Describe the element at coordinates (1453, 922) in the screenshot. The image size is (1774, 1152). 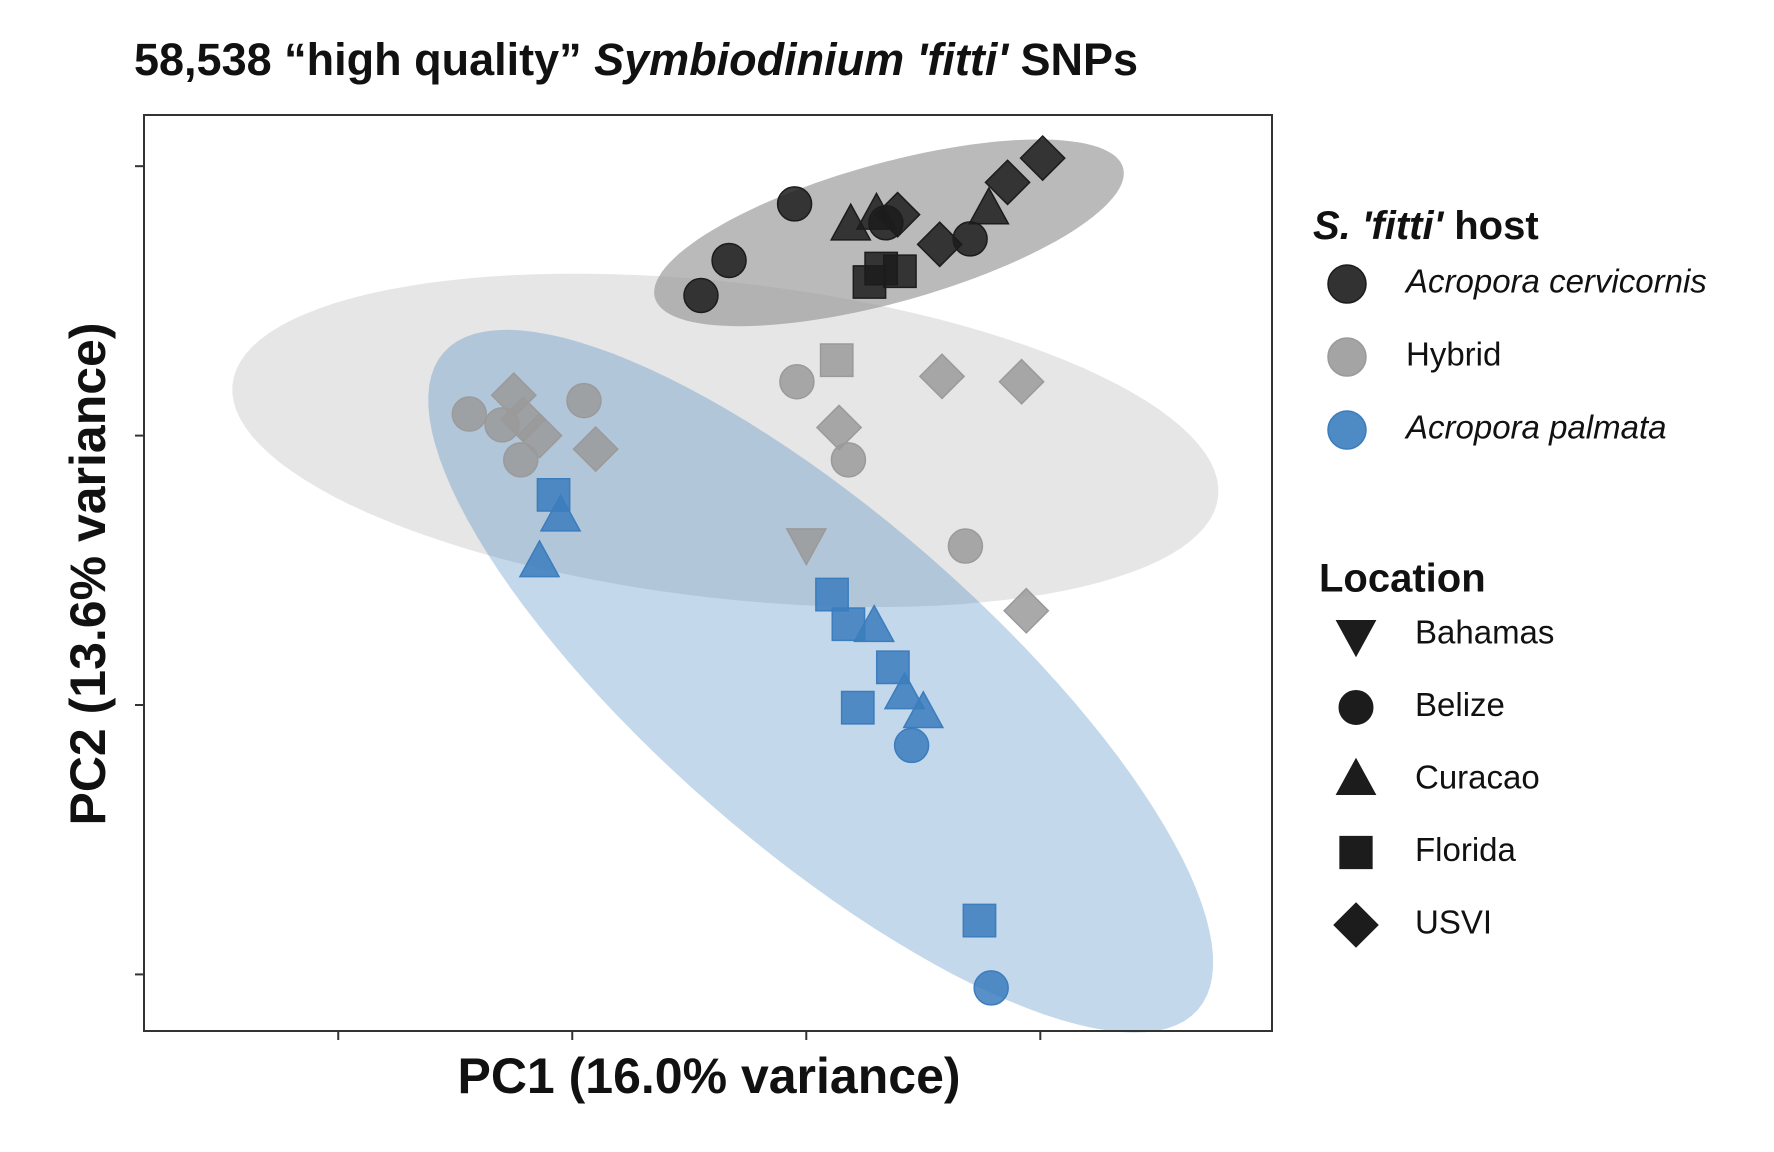
I see `legend-label: USVI` at that location.